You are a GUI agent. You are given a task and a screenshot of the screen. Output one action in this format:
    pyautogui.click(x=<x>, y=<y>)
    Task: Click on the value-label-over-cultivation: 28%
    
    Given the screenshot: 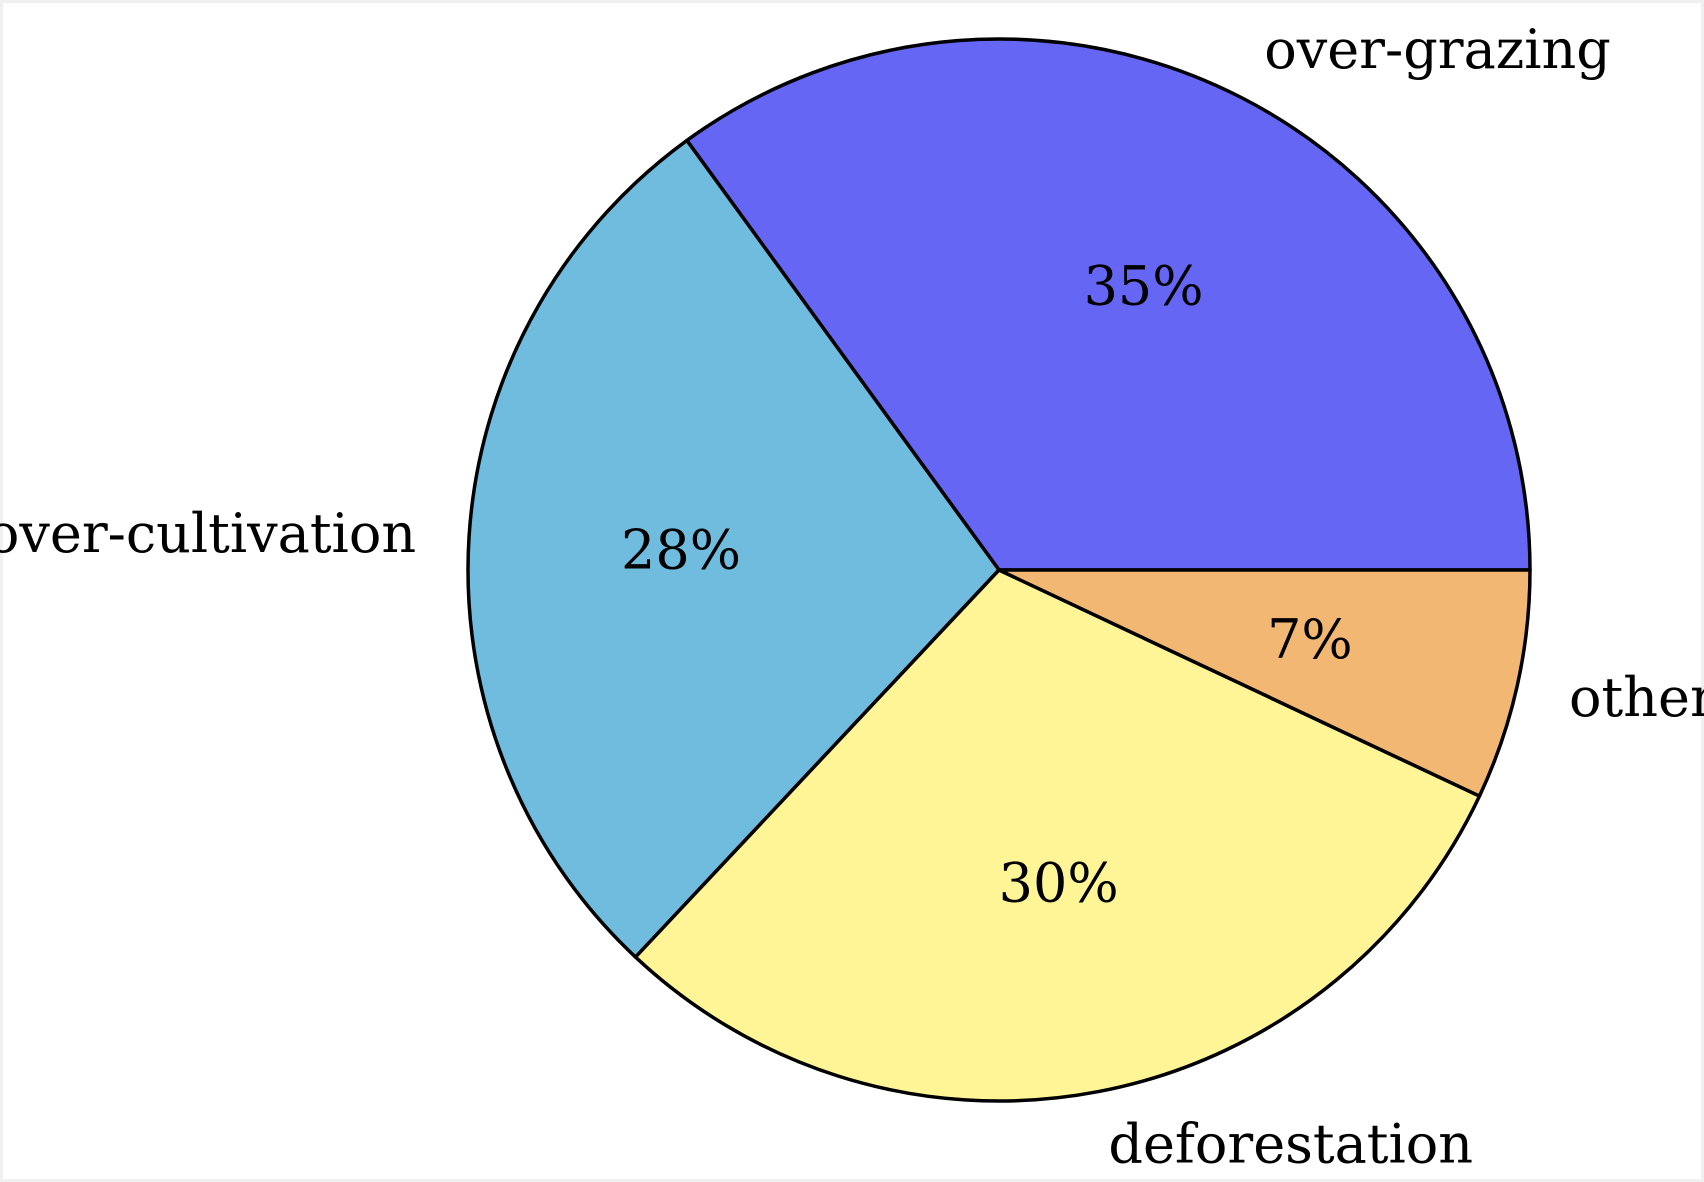 What is the action you would take?
    pyautogui.click(x=681, y=550)
    